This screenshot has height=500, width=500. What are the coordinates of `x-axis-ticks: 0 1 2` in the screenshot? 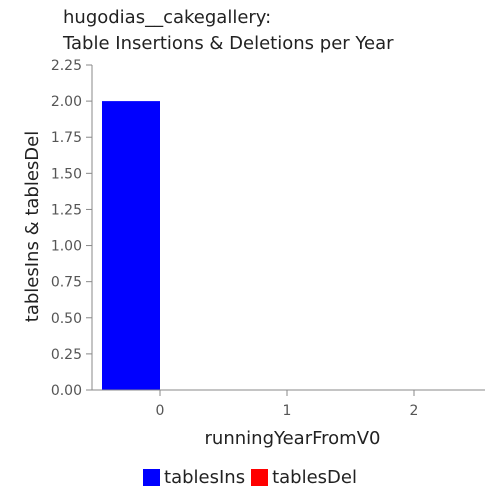 It's located at (287, 404).